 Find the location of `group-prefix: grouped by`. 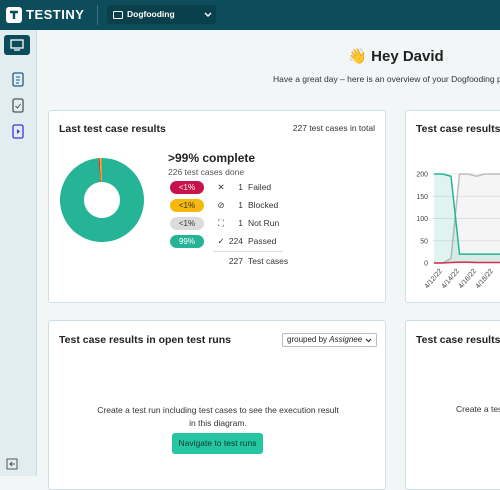

group-prefix: grouped by is located at coordinates (307, 339).